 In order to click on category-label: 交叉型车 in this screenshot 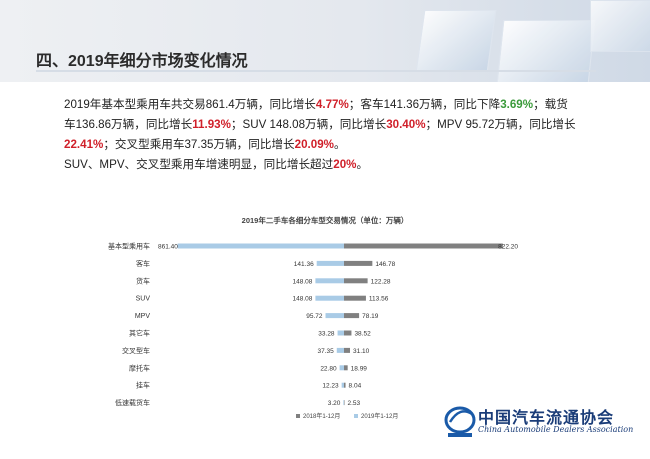, I will do `click(136, 350)`.